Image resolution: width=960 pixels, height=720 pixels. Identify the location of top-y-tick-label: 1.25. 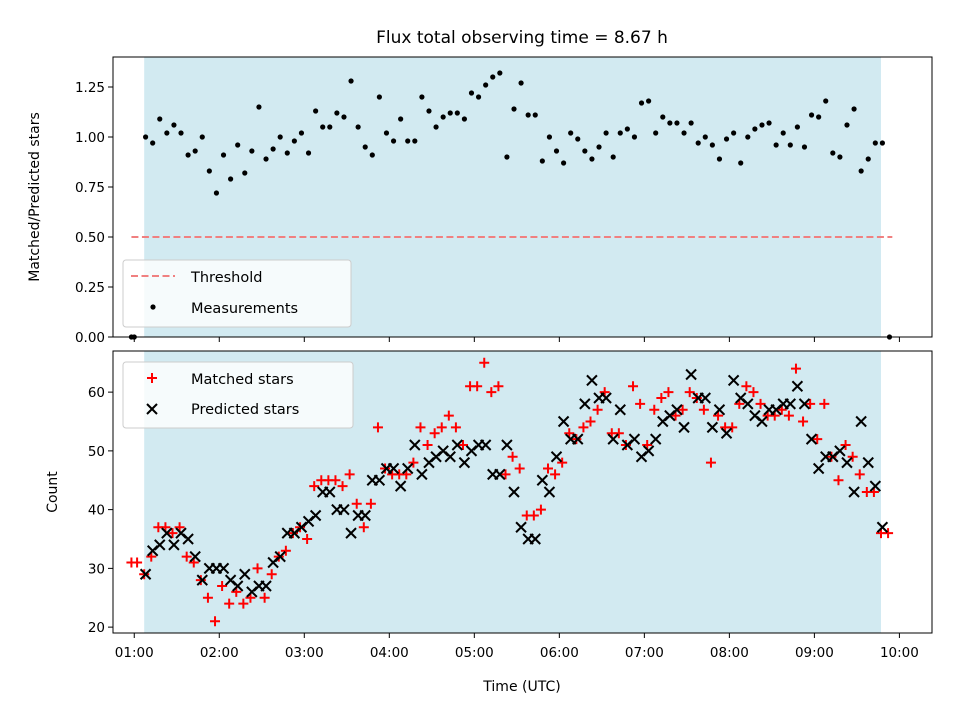
(90, 88).